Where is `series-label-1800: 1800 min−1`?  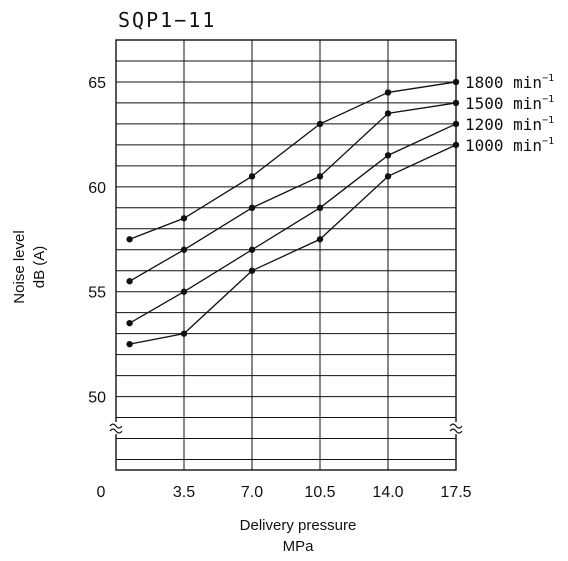 series-label-1800: 1800 min−1 is located at coordinates (509, 82).